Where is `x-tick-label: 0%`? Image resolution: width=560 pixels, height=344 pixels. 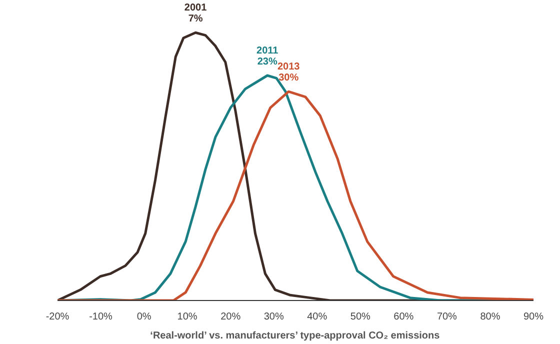 x-tick-label: 0% is located at coordinates (144, 317).